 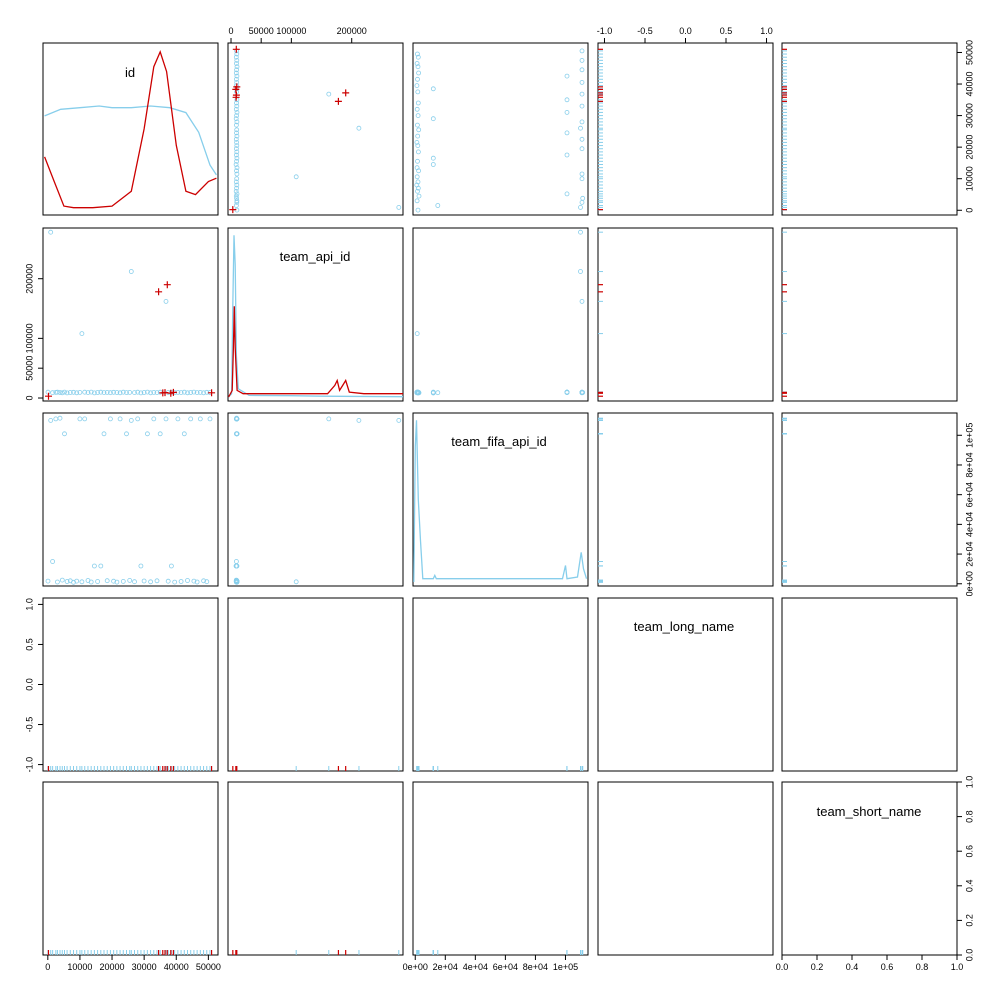 What do you see at coordinates (29, 604) in the screenshot?
I see `y-tick-label: 1.0` at bounding box center [29, 604].